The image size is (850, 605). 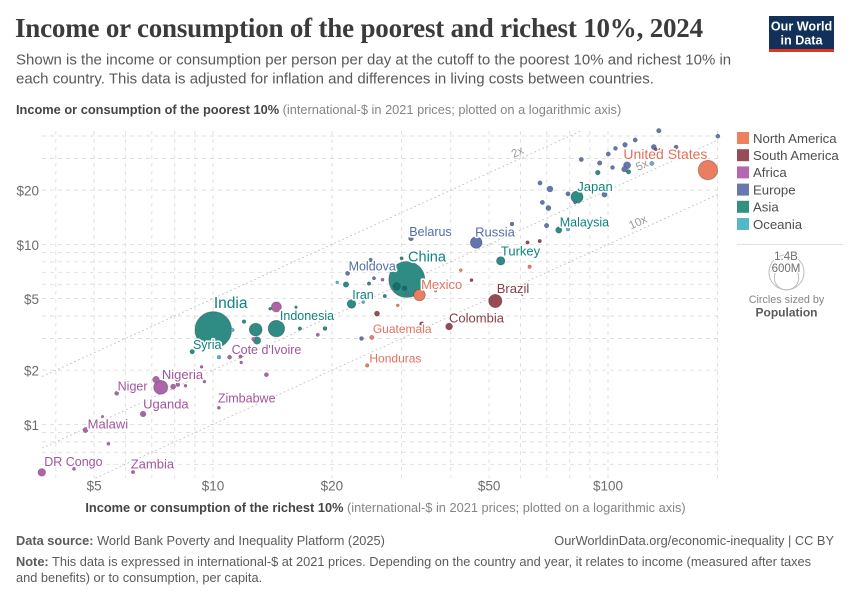 I want to click on svg-text: Belarus, so click(x=430, y=232).